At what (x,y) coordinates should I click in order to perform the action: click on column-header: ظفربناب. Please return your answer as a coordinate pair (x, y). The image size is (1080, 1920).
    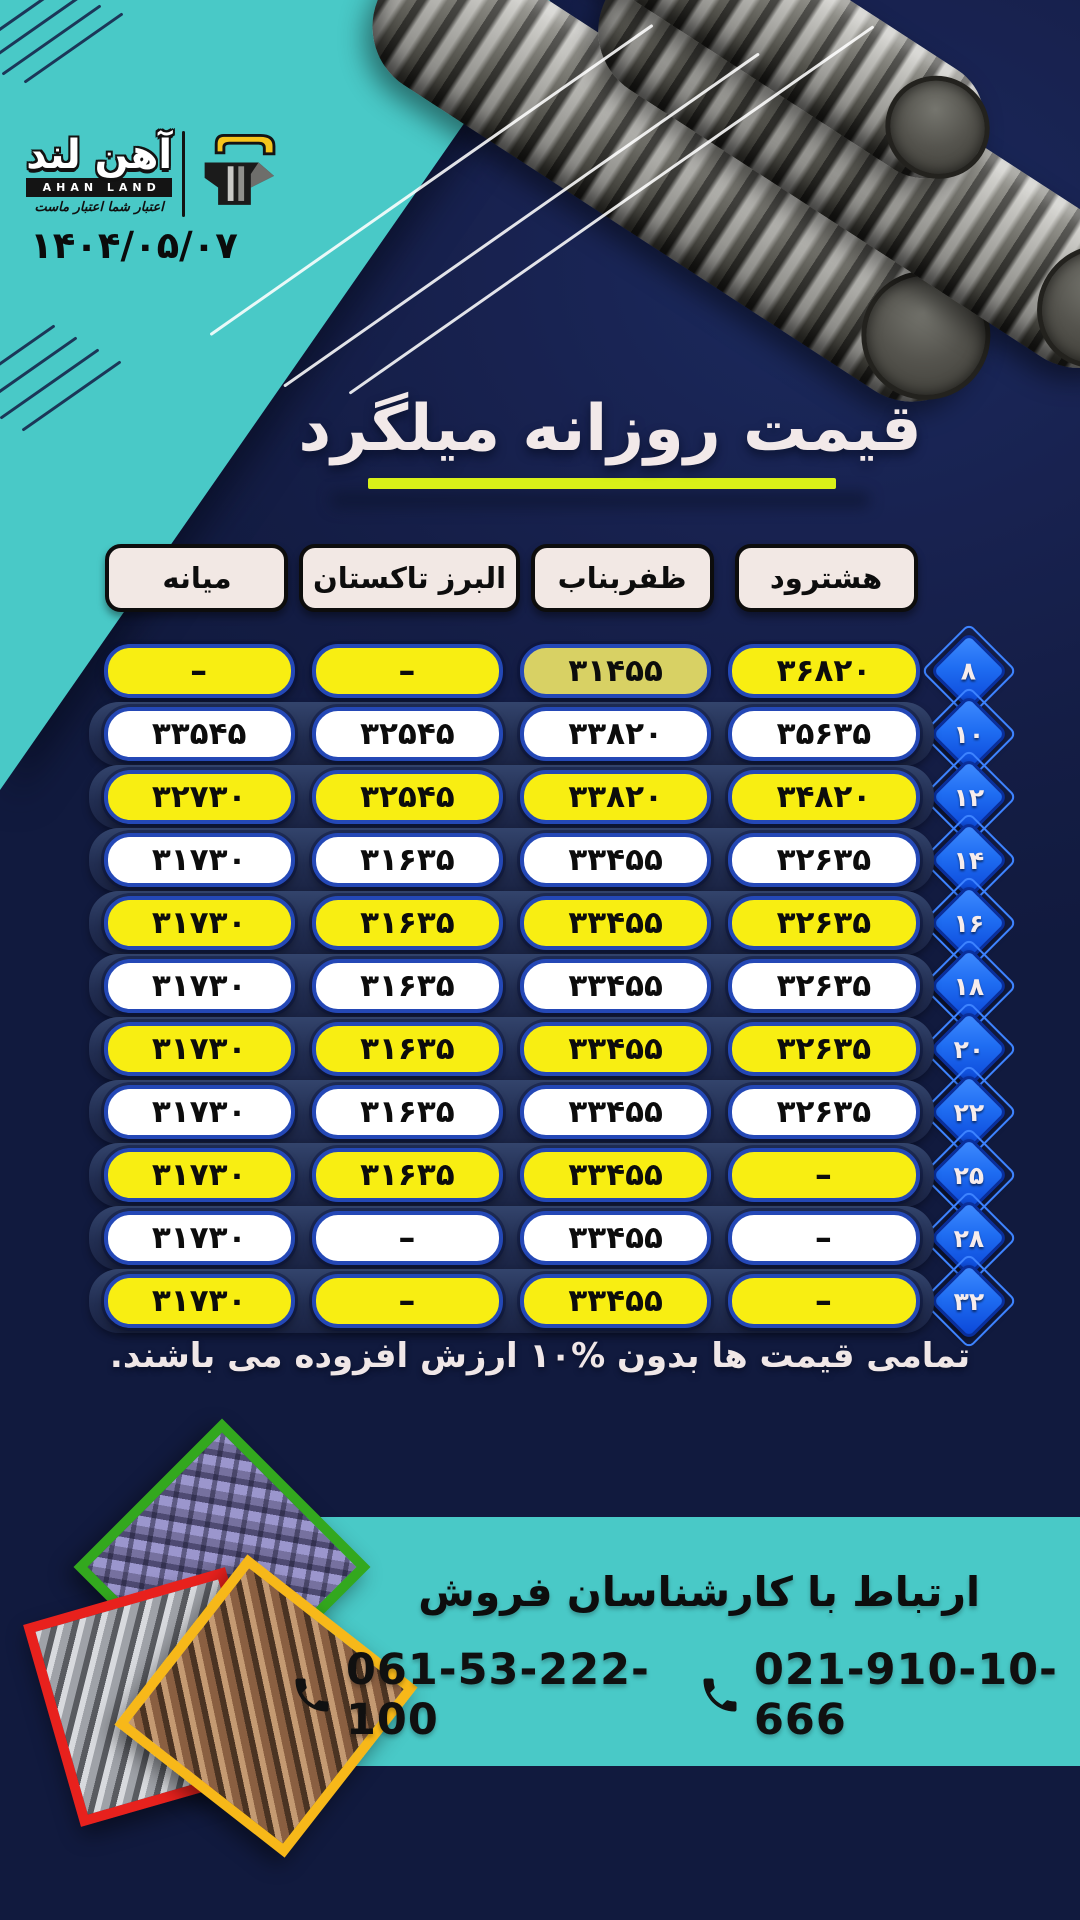
    Looking at the image, I should click on (622, 578).